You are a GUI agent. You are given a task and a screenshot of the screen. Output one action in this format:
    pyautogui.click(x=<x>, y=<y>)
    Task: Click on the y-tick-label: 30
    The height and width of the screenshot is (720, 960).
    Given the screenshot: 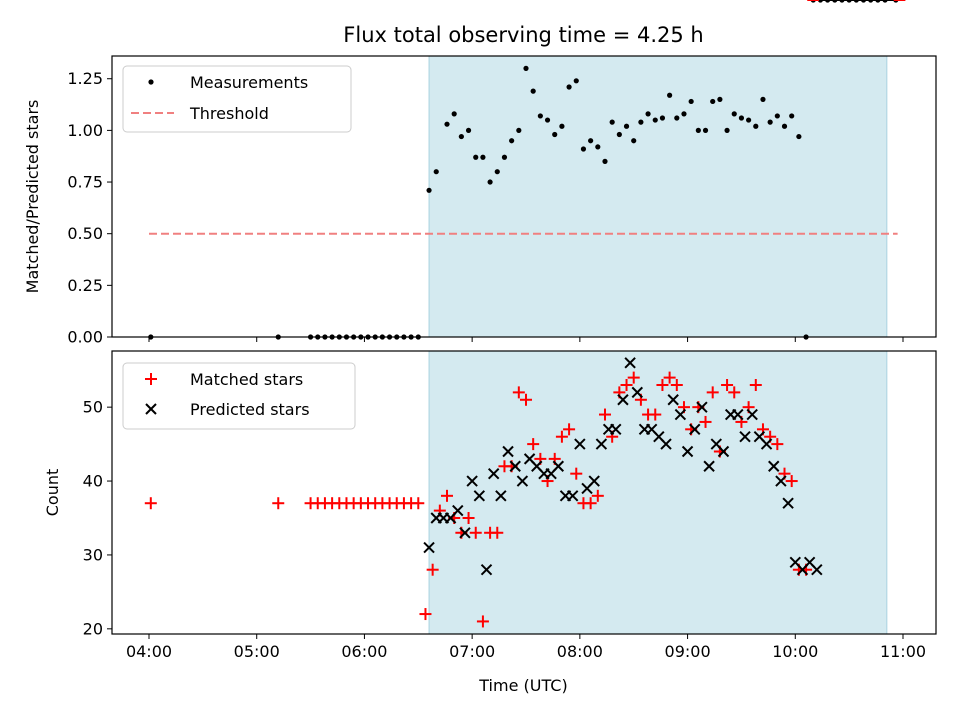 What is the action you would take?
    pyautogui.click(x=93, y=554)
    